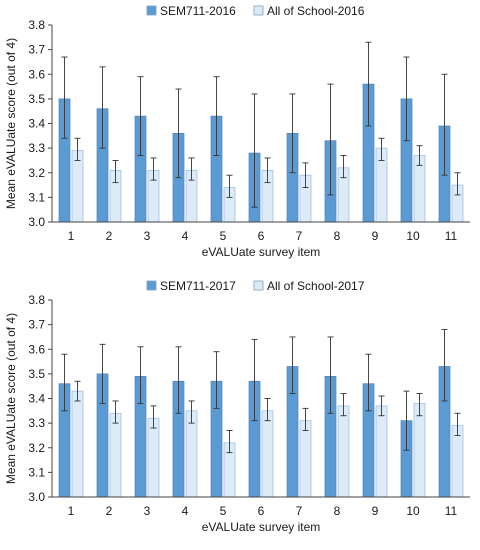  Describe the element at coordinates (198, 286) in the screenshot. I see `legend-label: SEM711-2017` at that location.